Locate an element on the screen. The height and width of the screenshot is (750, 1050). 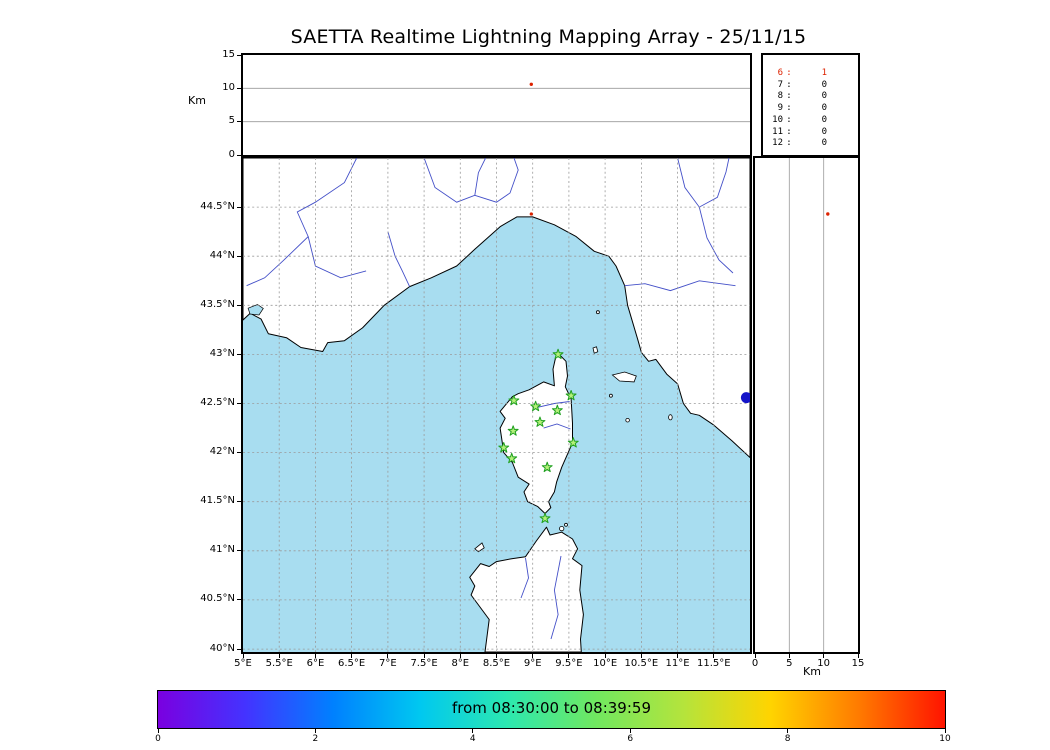
etang-de-berre-lagoon is located at coordinates (255, 310).